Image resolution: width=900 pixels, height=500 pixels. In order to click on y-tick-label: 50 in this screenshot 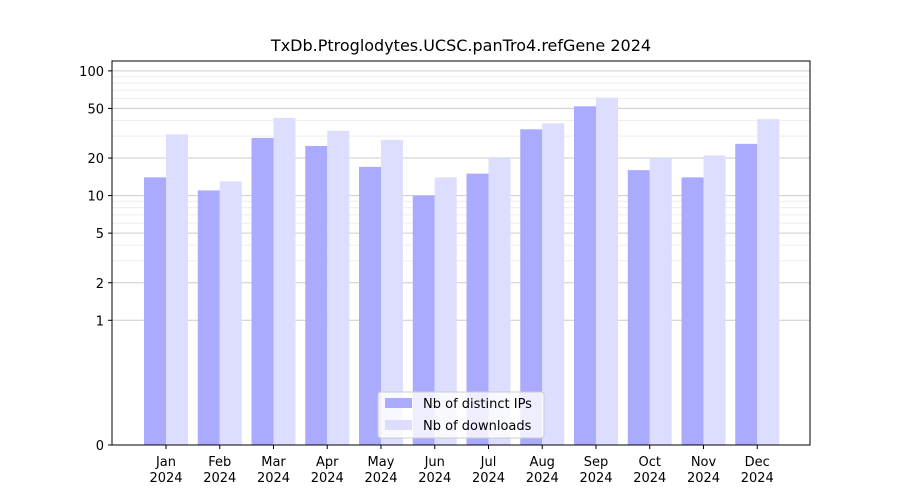, I will do `click(95, 109)`.